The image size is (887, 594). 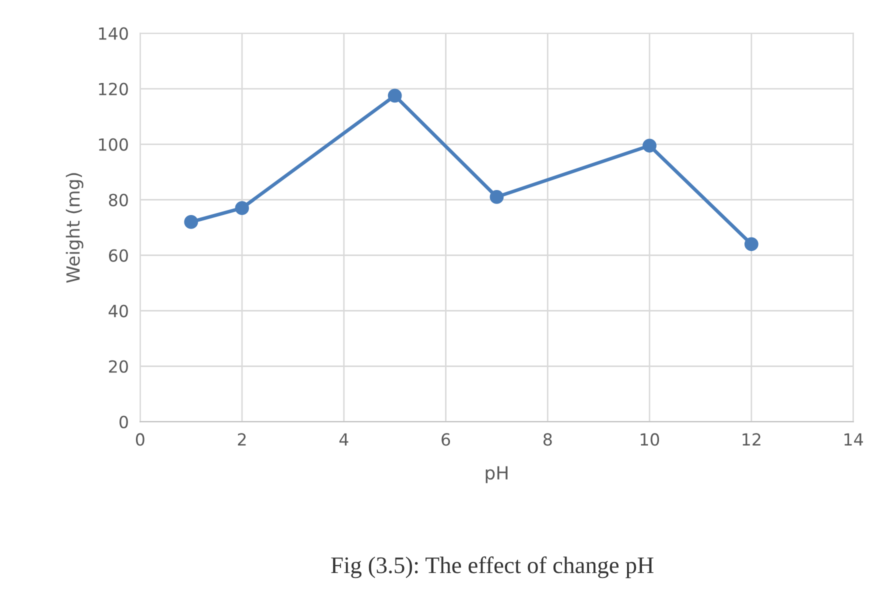 I want to click on y-tick-label: 140, so click(x=113, y=33).